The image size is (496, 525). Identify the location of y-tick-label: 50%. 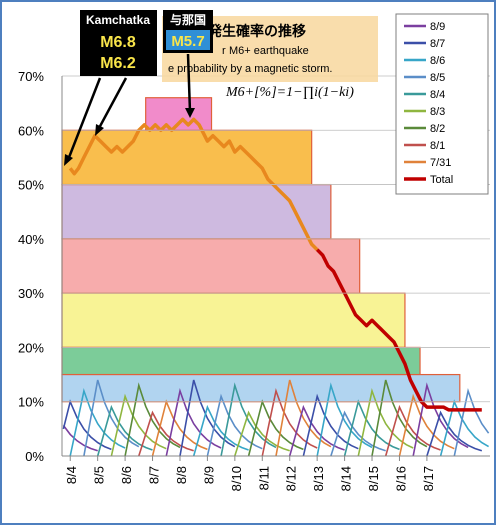
(31, 185).